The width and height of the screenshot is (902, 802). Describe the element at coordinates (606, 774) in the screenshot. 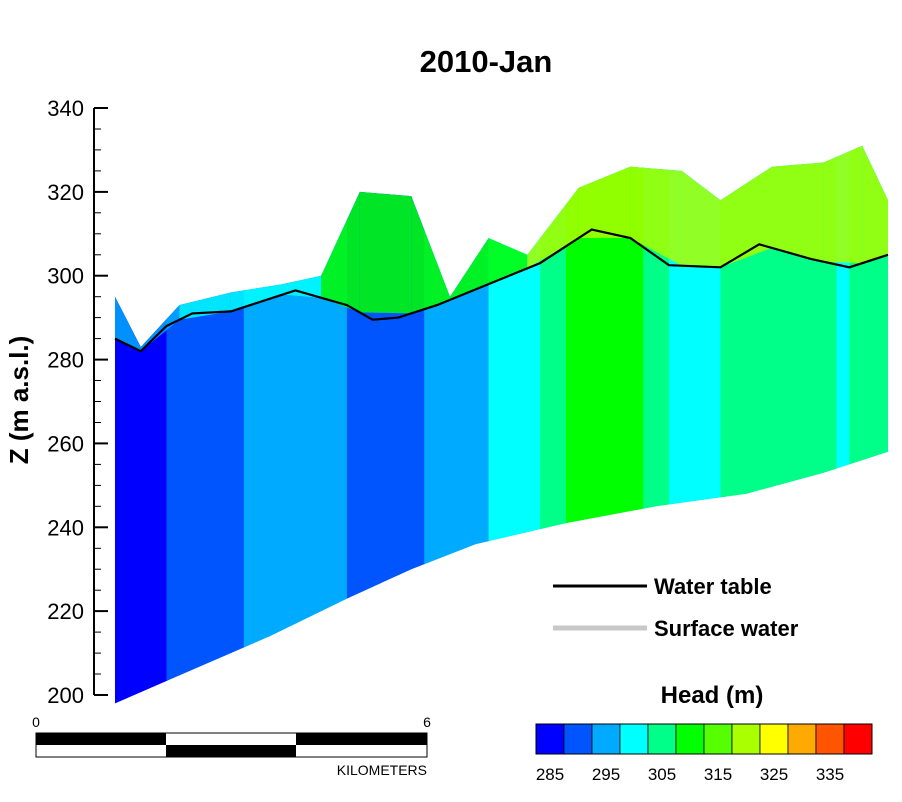

I see `colorbar-label: 295` at that location.